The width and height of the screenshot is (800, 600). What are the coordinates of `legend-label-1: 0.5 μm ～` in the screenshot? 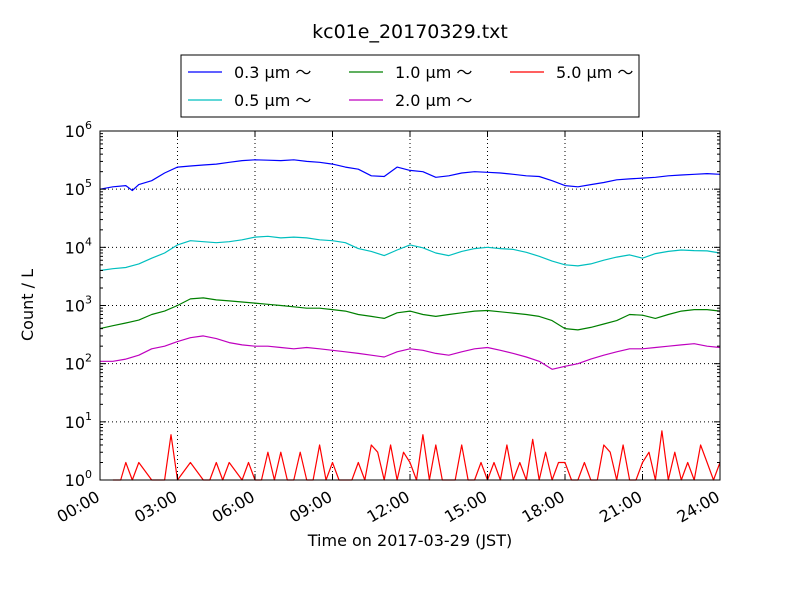 It's located at (272, 100).